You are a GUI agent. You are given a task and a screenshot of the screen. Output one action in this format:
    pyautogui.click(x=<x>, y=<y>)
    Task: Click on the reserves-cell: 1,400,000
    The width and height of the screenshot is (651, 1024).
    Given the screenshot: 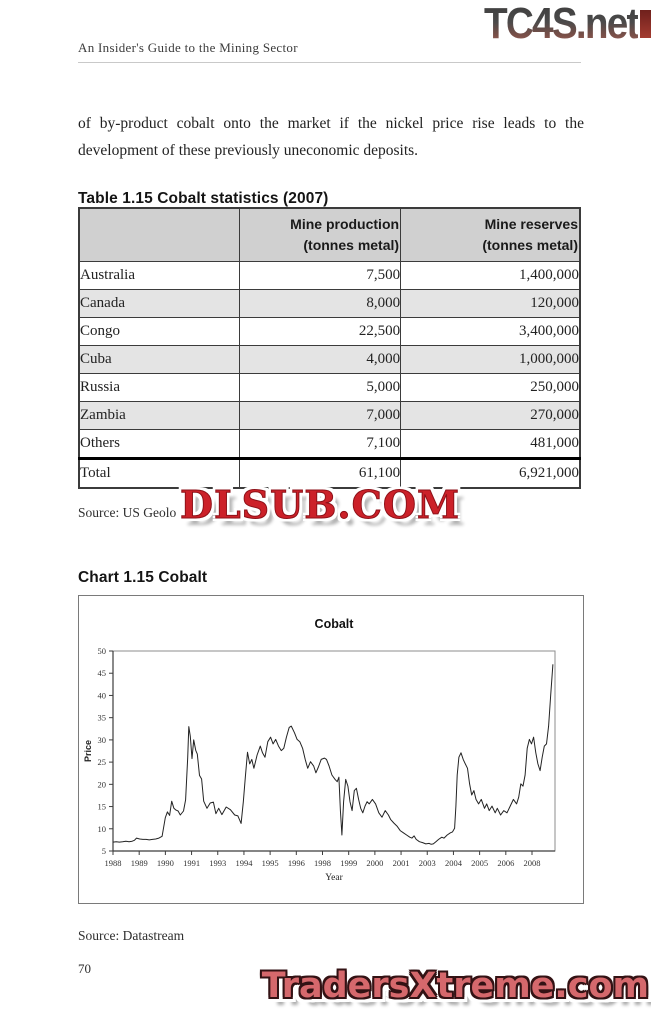 What is the action you would take?
    pyautogui.click(x=490, y=275)
    